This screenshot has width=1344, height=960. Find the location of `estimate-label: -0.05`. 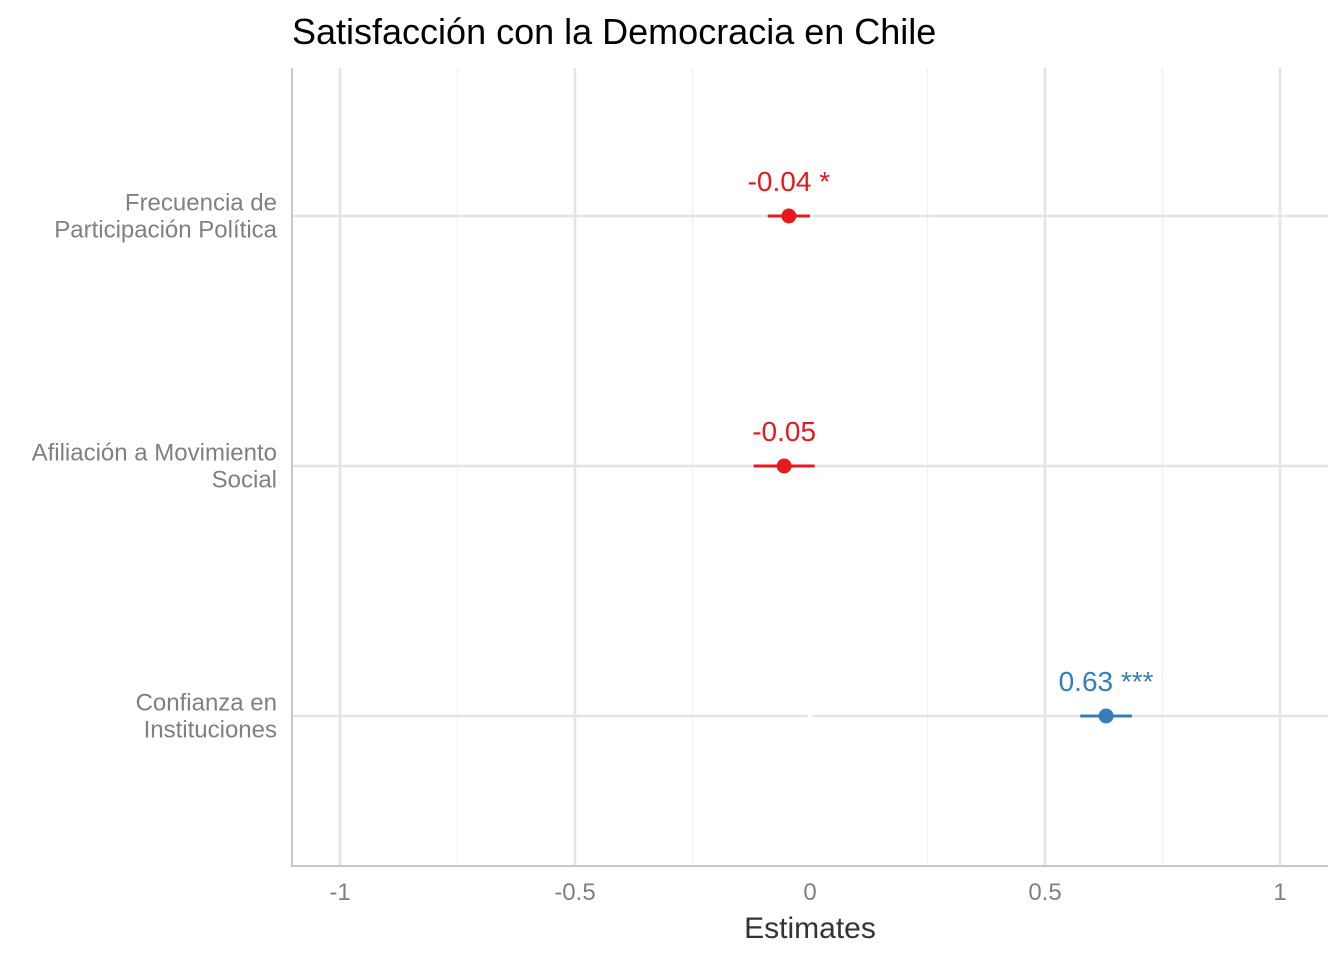

estimate-label: -0.05 is located at coordinates (784, 431).